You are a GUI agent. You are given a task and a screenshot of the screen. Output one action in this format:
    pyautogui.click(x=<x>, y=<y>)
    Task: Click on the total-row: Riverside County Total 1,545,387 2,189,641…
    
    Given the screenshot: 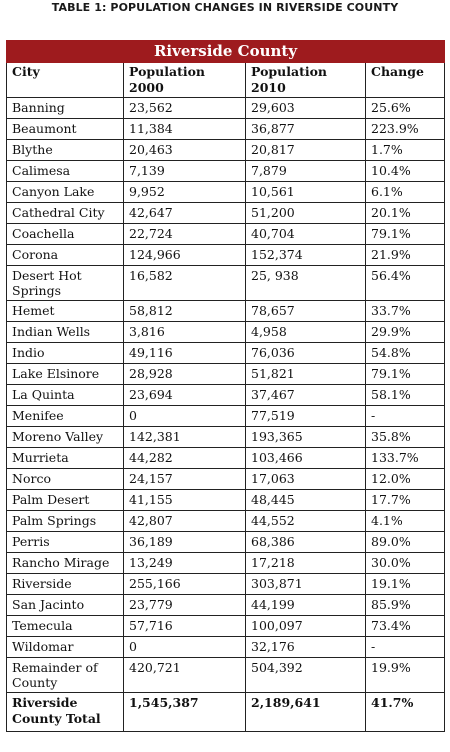 What is the action you would take?
    pyautogui.click(x=226, y=712)
    